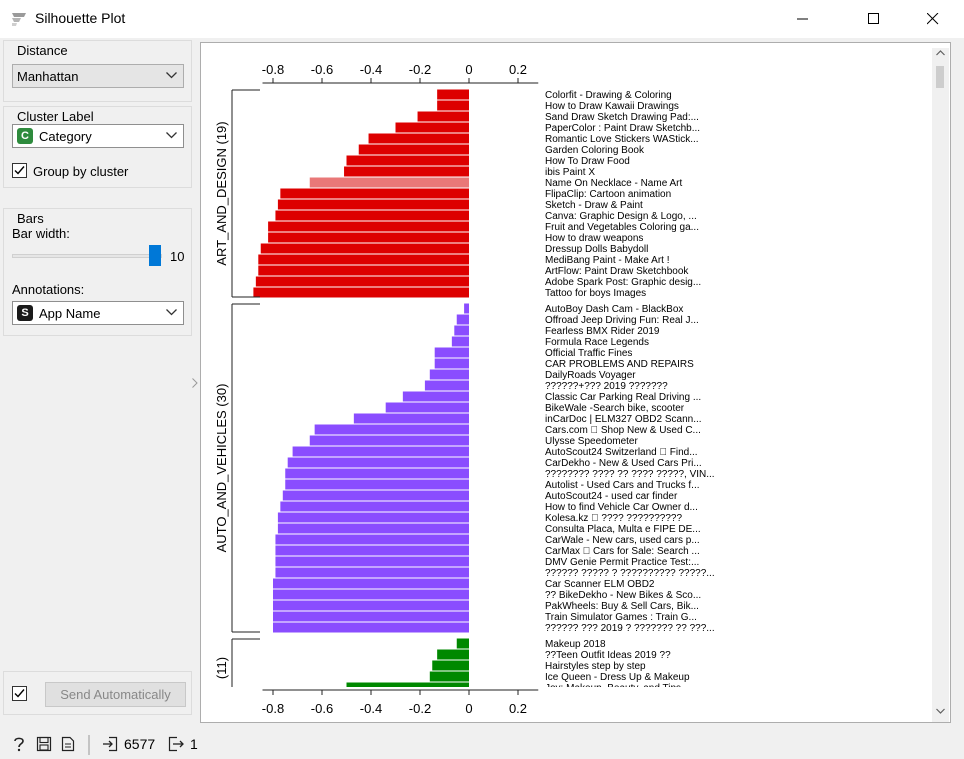 Image resolution: width=964 pixels, height=759 pixels. Describe the element at coordinates (98, 313) in the screenshot. I see `annotations-combobox: S App Name` at that location.